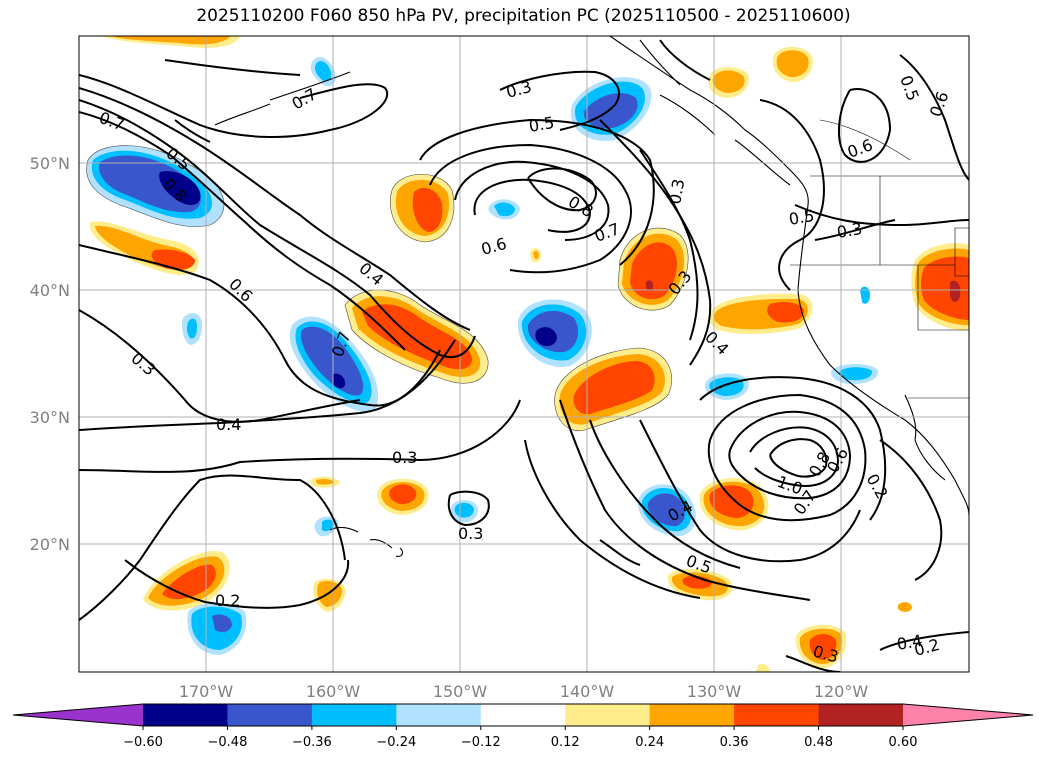 This screenshot has height=765, width=1047. I want to click on lat-label: 30°N, so click(50, 417).